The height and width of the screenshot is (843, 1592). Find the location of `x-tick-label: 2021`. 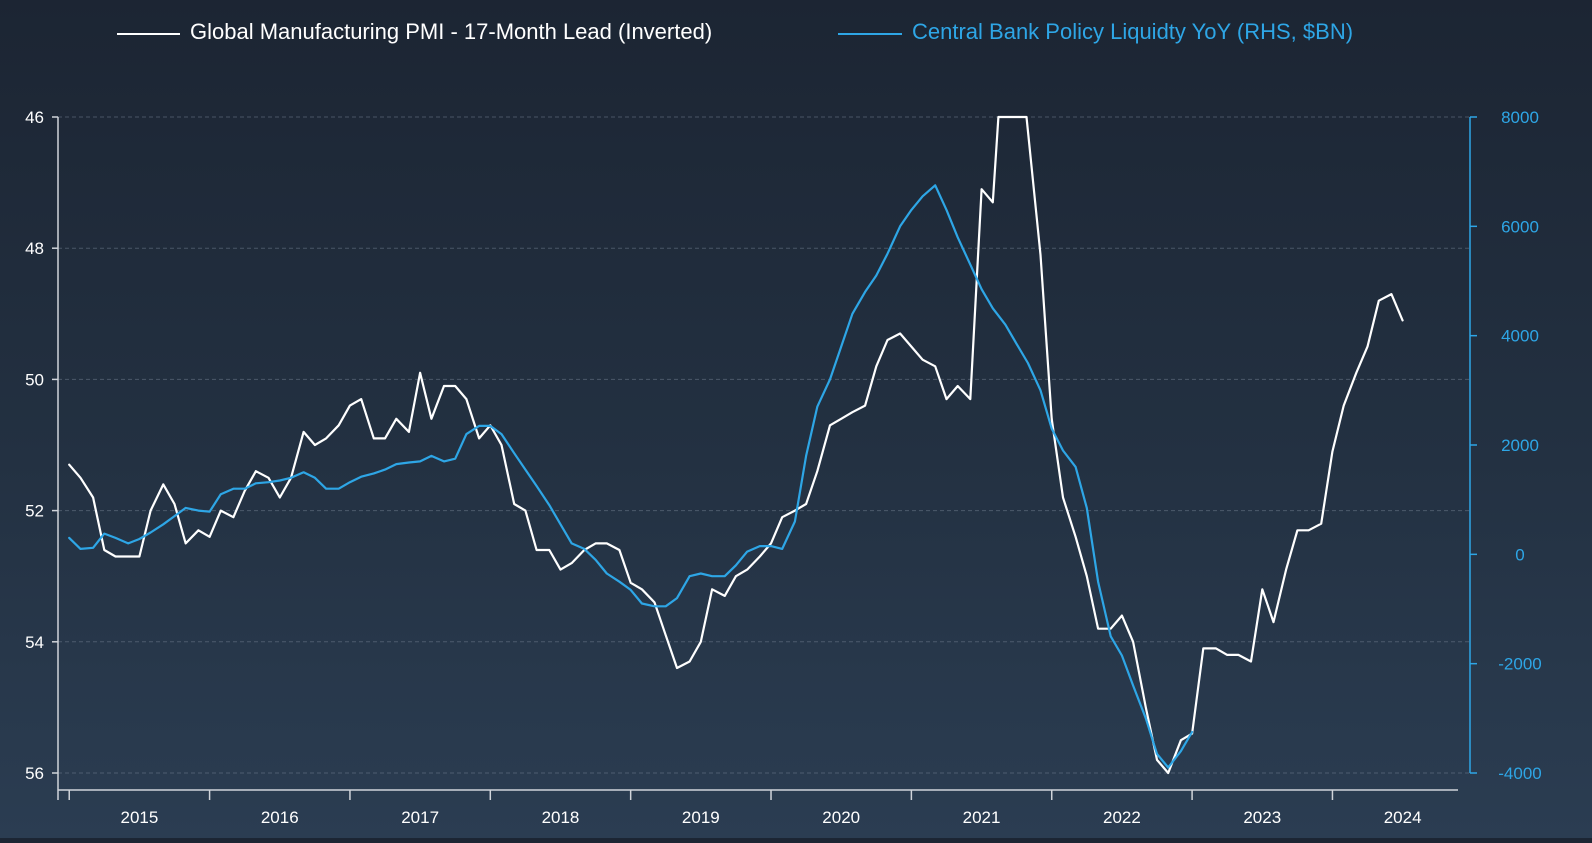

x-tick-label: 2021 is located at coordinates (982, 817).